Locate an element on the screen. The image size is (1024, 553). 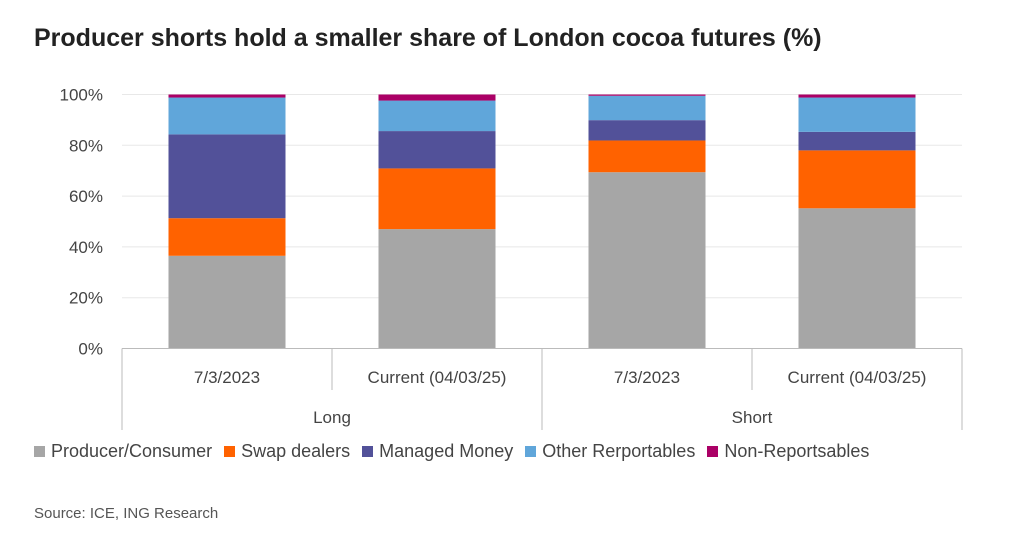
legend-item: Producer/Consumer is located at coordinates (123, 451).